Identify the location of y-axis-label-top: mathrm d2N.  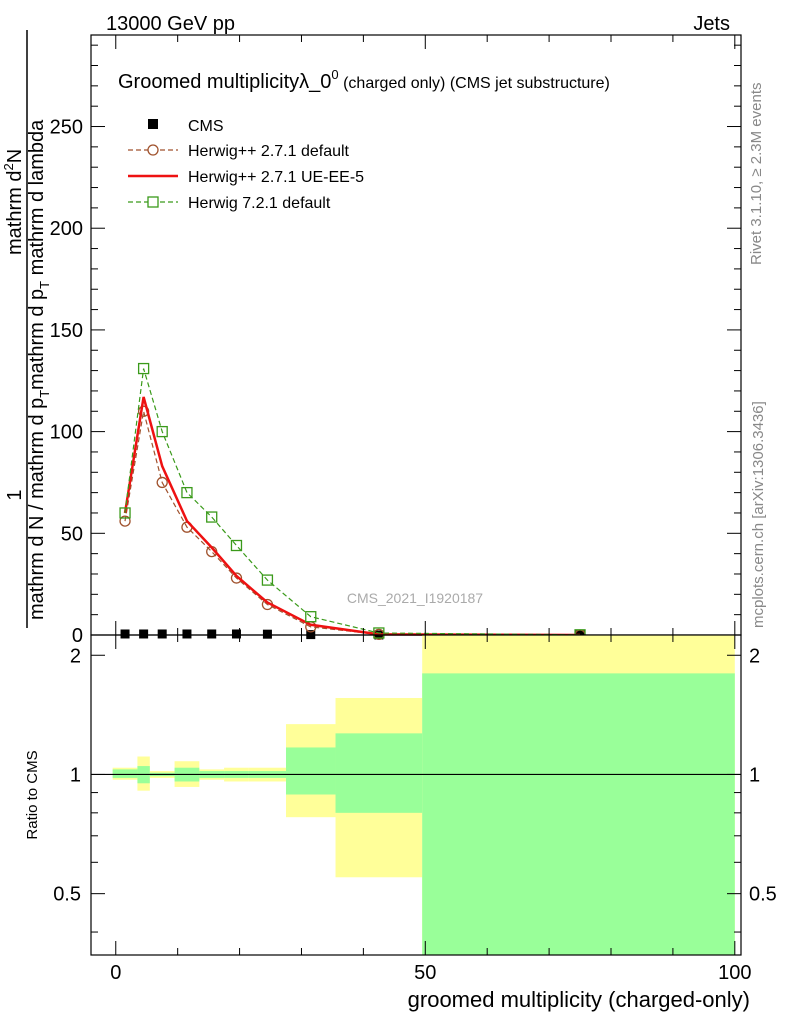
(13, 202).